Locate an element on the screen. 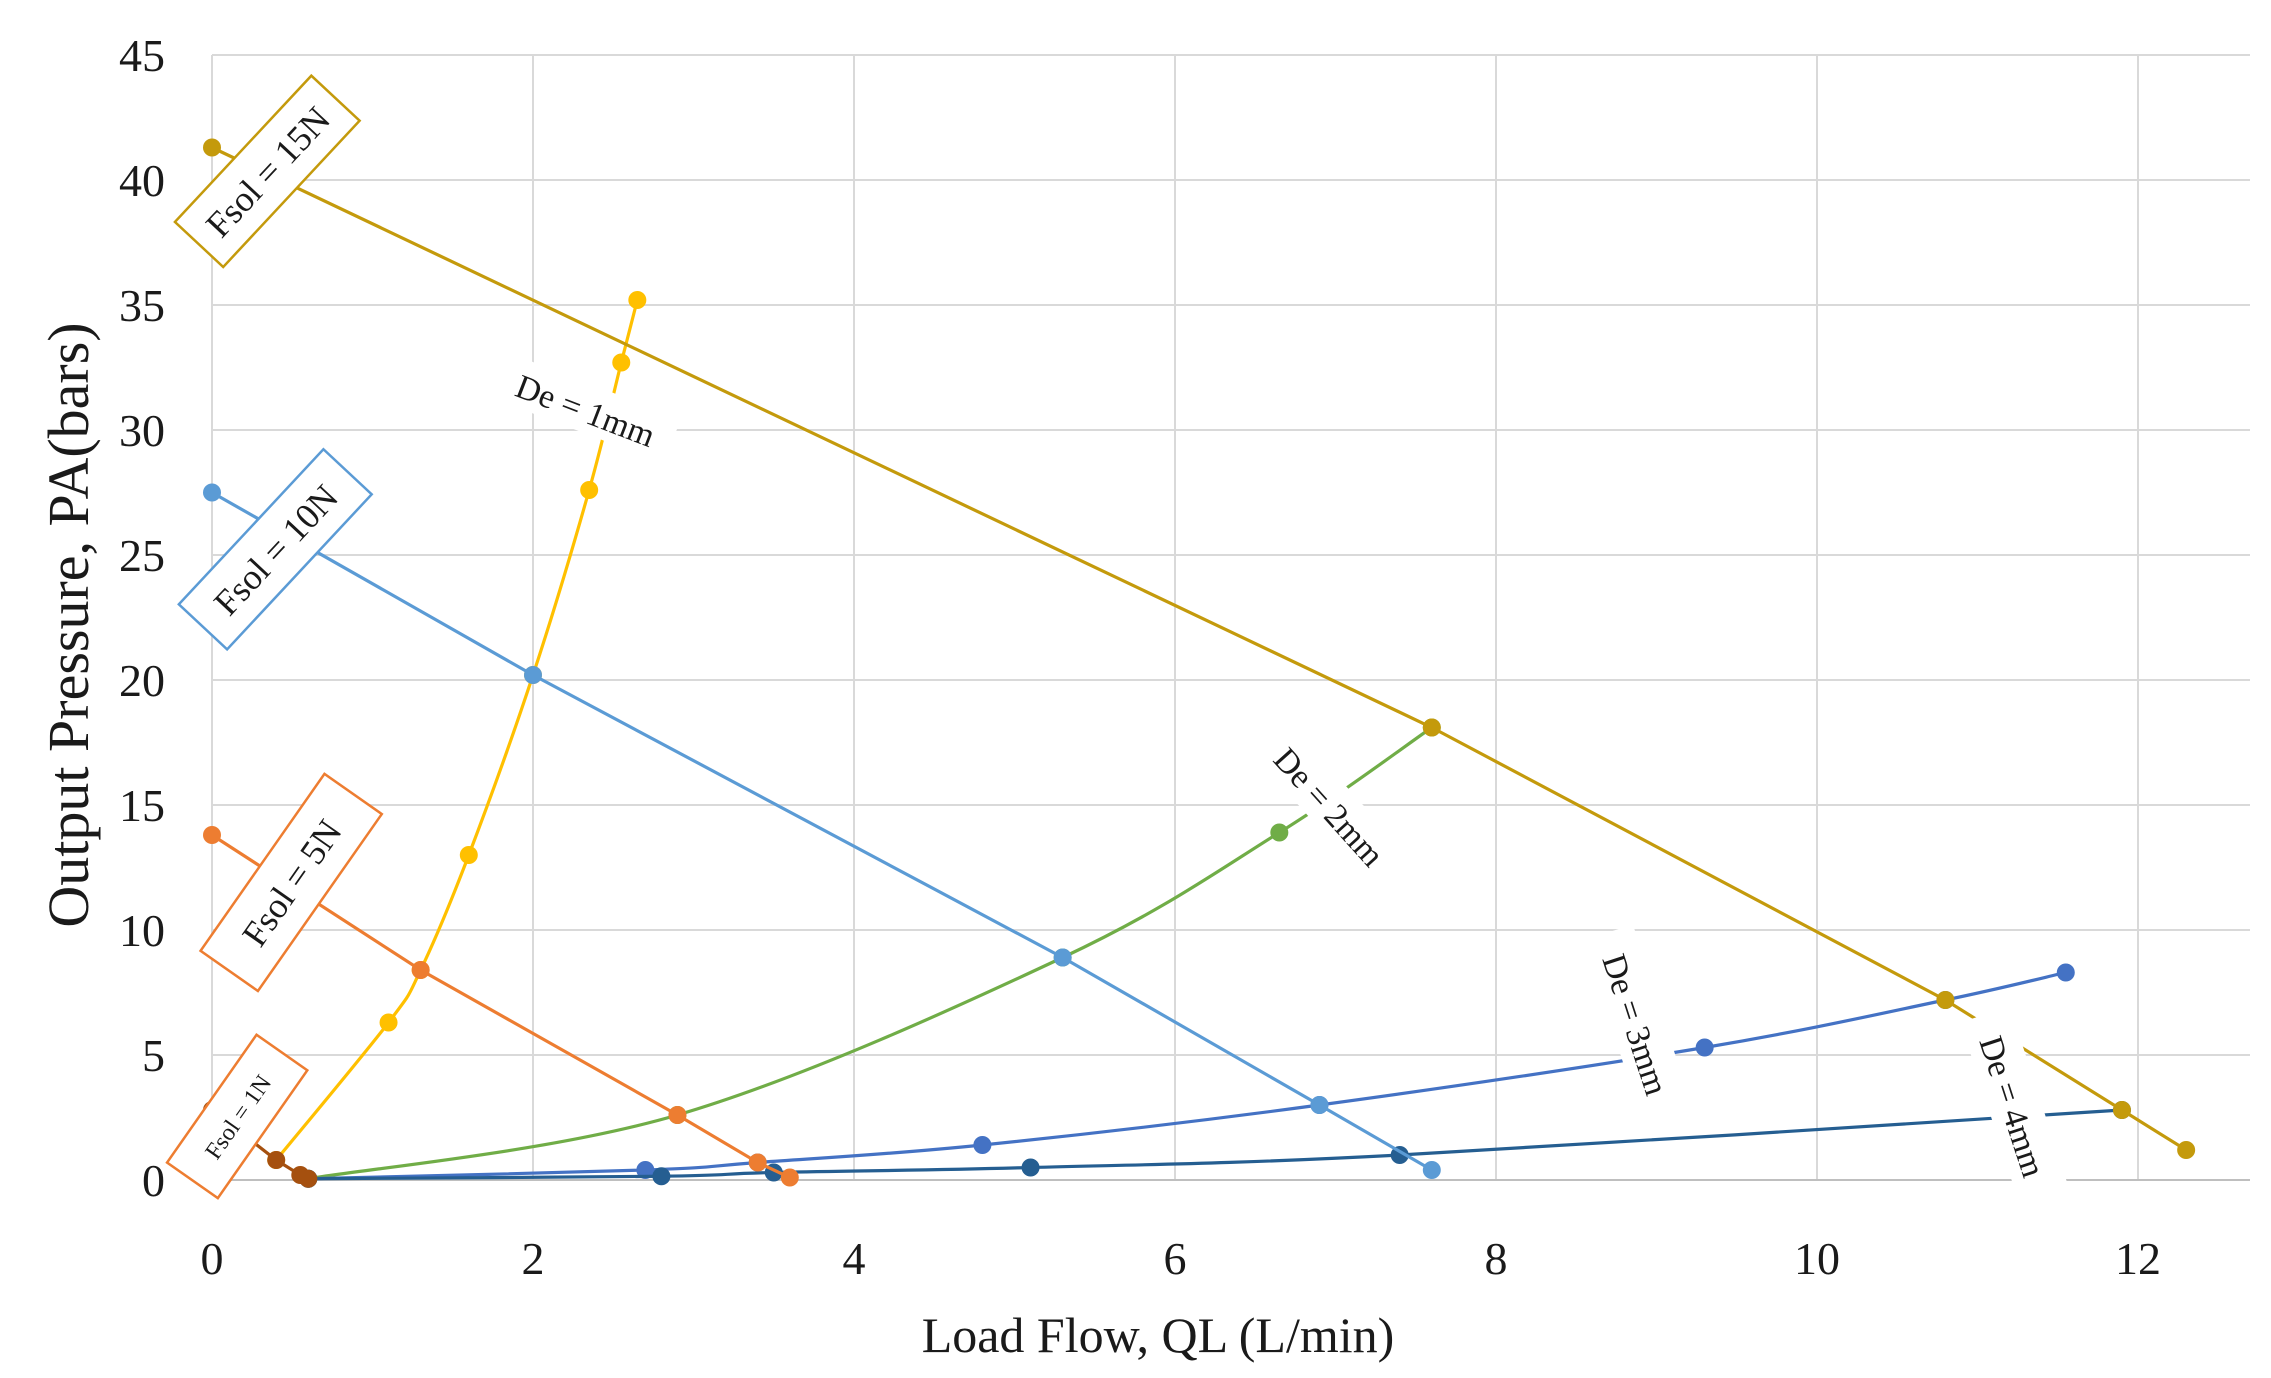 The width and height of the screenshot is (2271, 1378). x-tick-label: 12 is located at coordinates (2138, 1258).